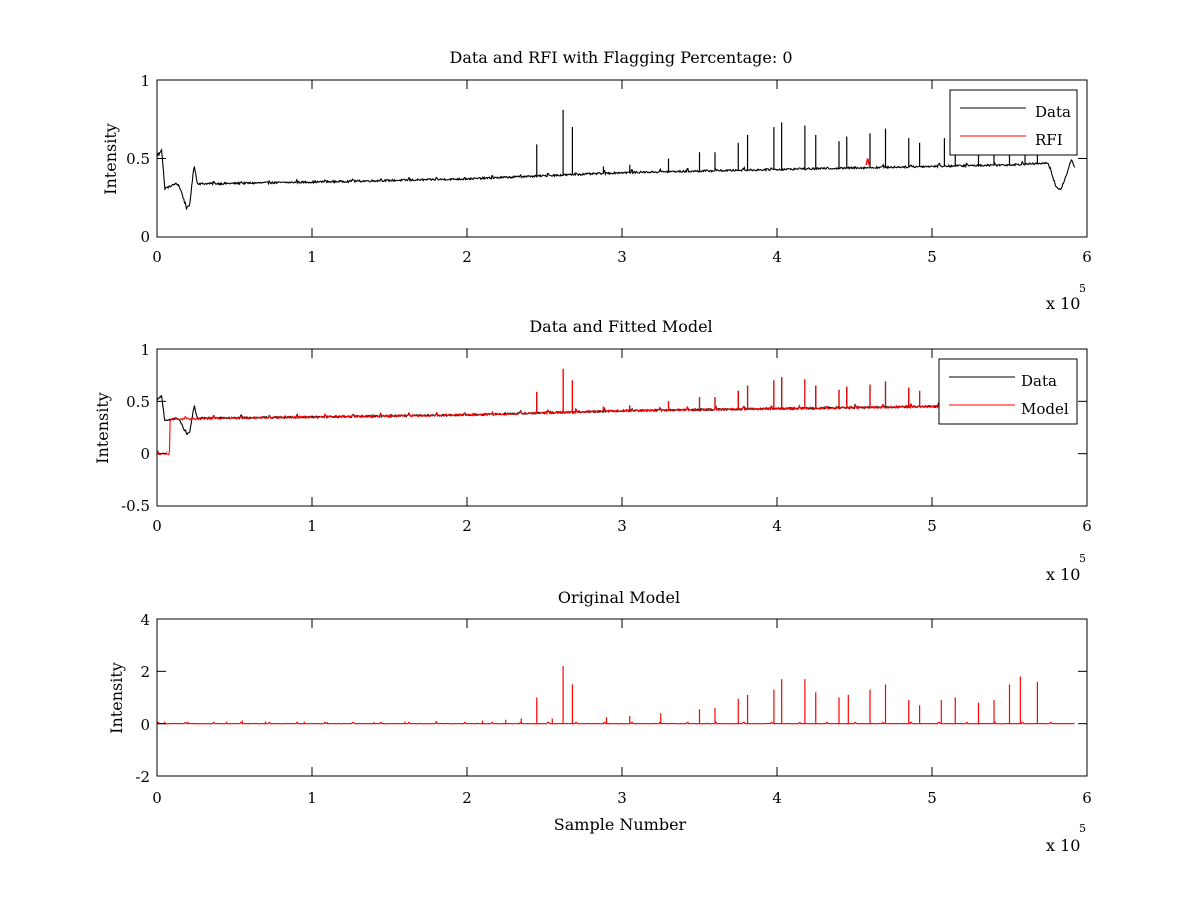  What do you see at coordinates (932, 526) in the screenshot?
I see `subplot-2-xtick-label: 5` at bounding box center [932, 526].